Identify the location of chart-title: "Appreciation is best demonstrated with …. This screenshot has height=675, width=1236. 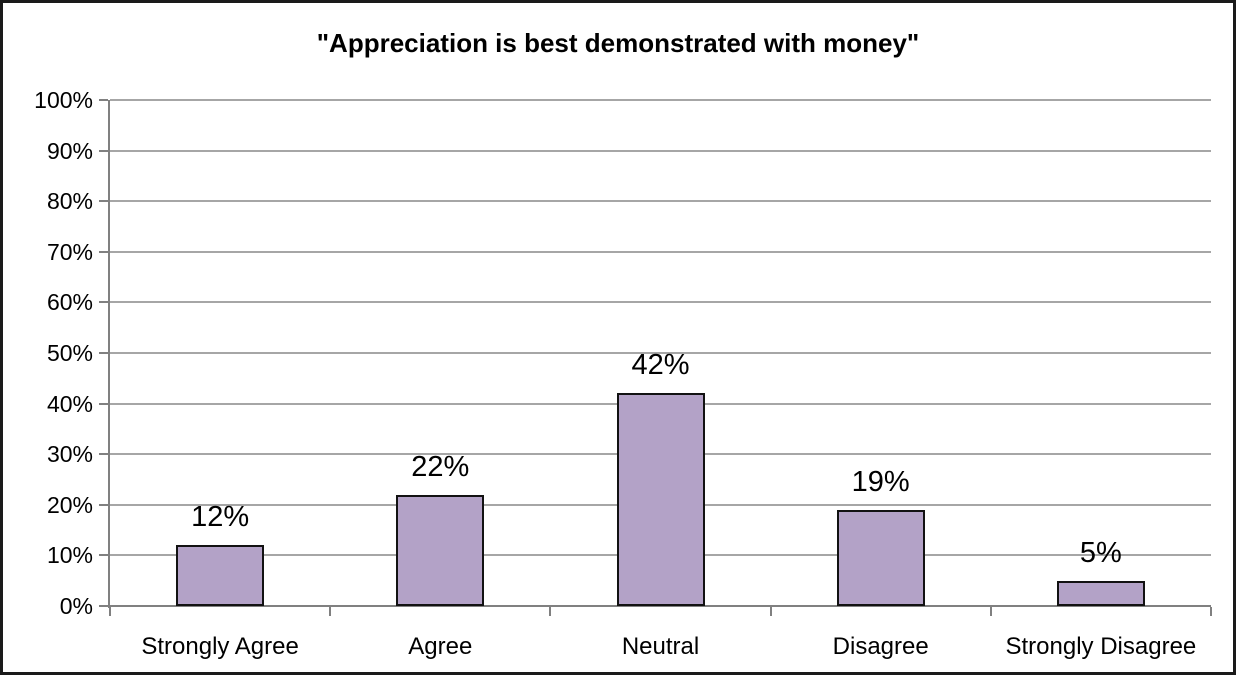
(618, 43).